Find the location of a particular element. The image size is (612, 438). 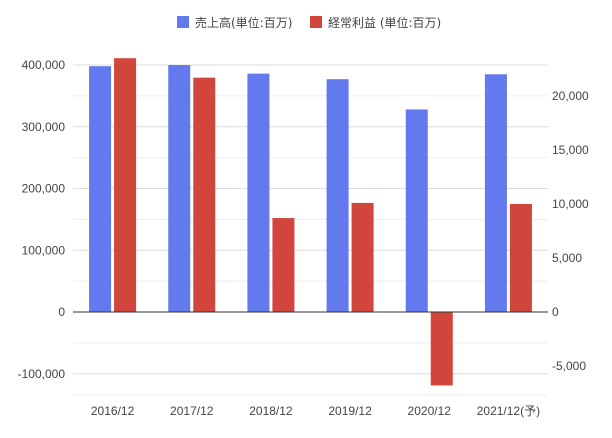

x-tick-label: 2021/12(予) is located at coordinates (508, 411).